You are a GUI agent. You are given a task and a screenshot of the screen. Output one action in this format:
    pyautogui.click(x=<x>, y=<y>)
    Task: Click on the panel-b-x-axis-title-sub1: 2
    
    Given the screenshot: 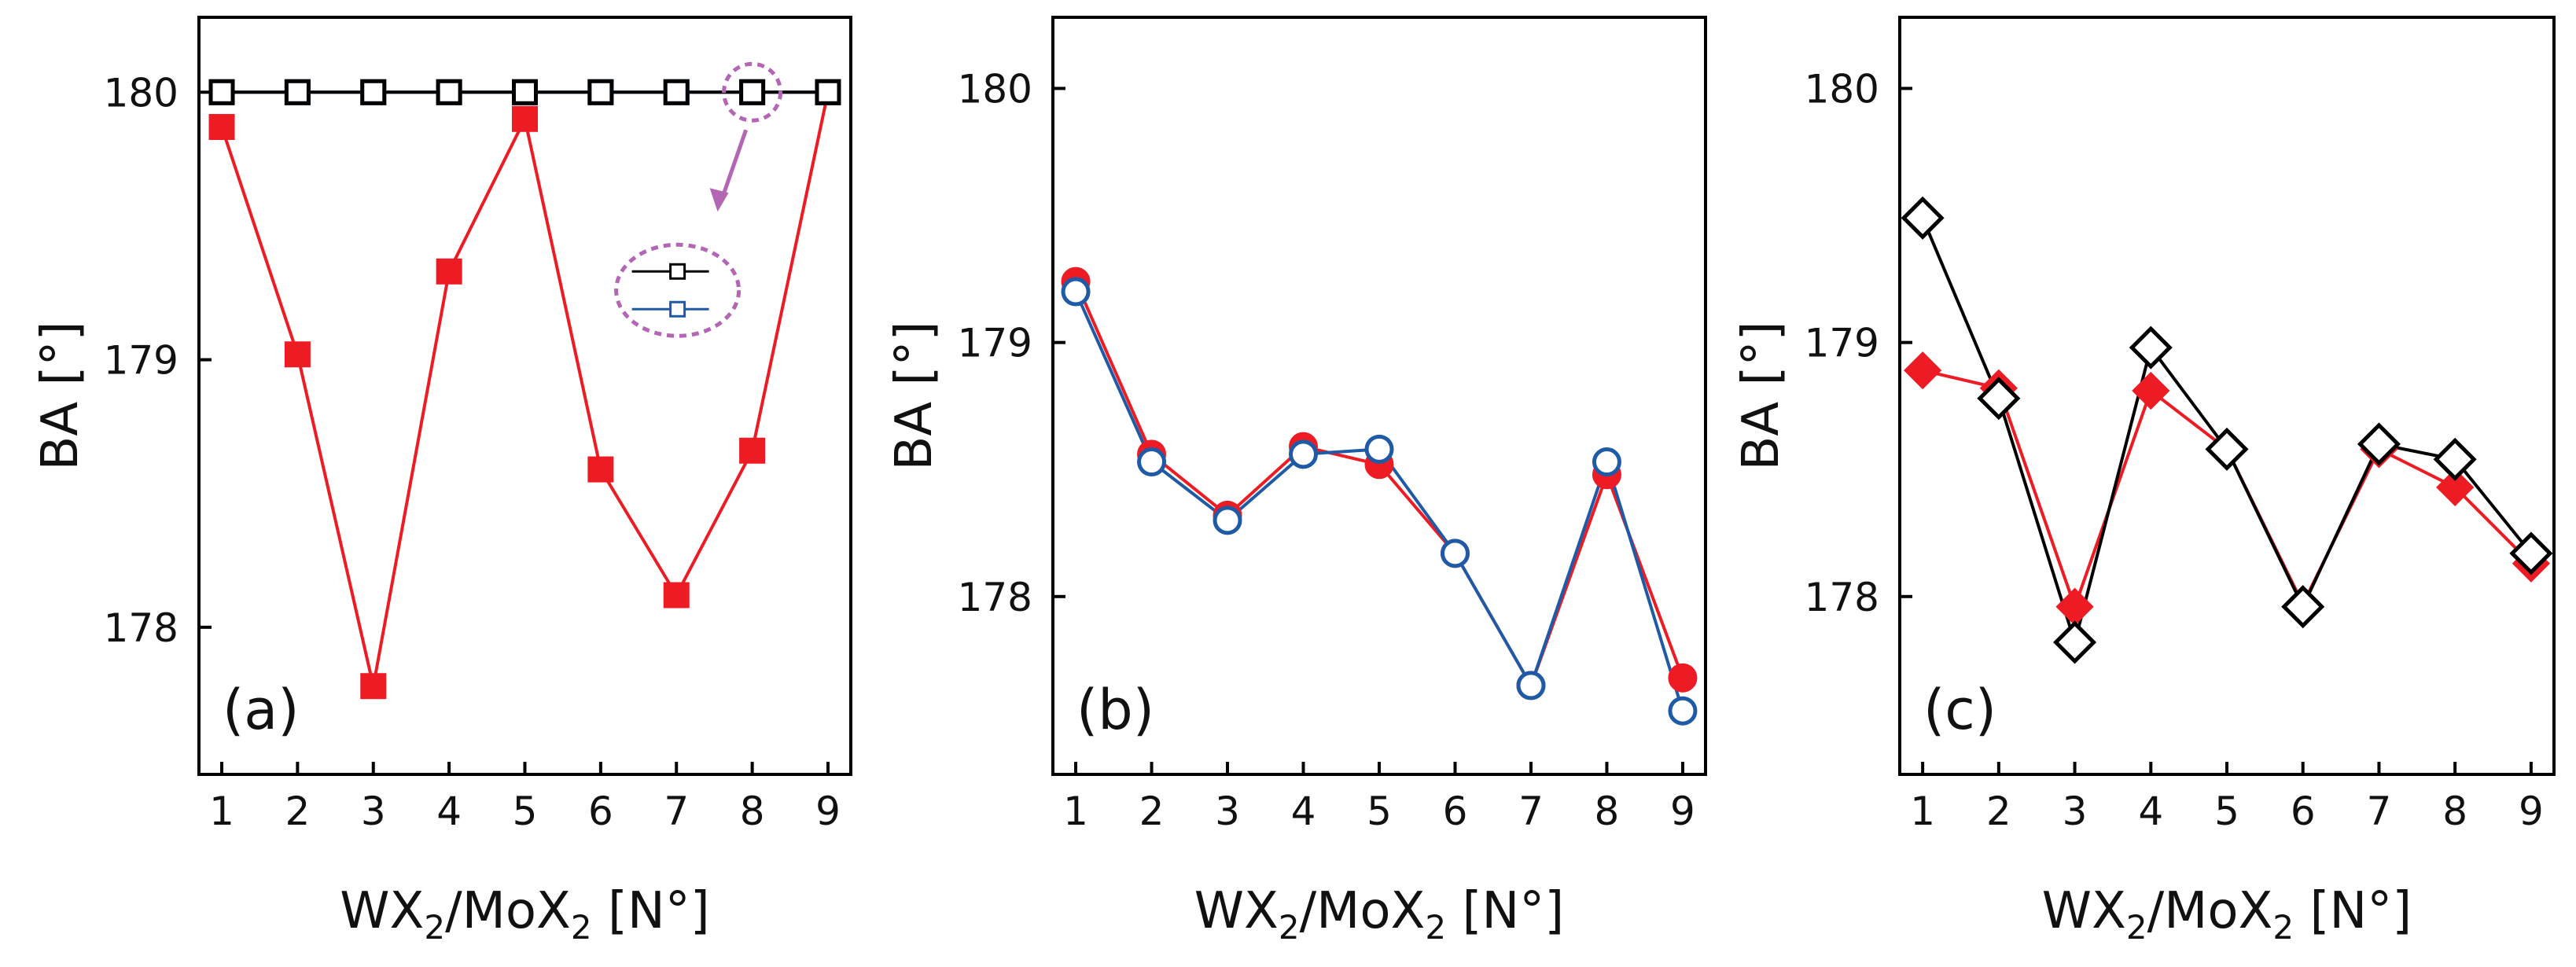 What is the action you would take?
    pyautogui.click(x=1289, y=927)
    